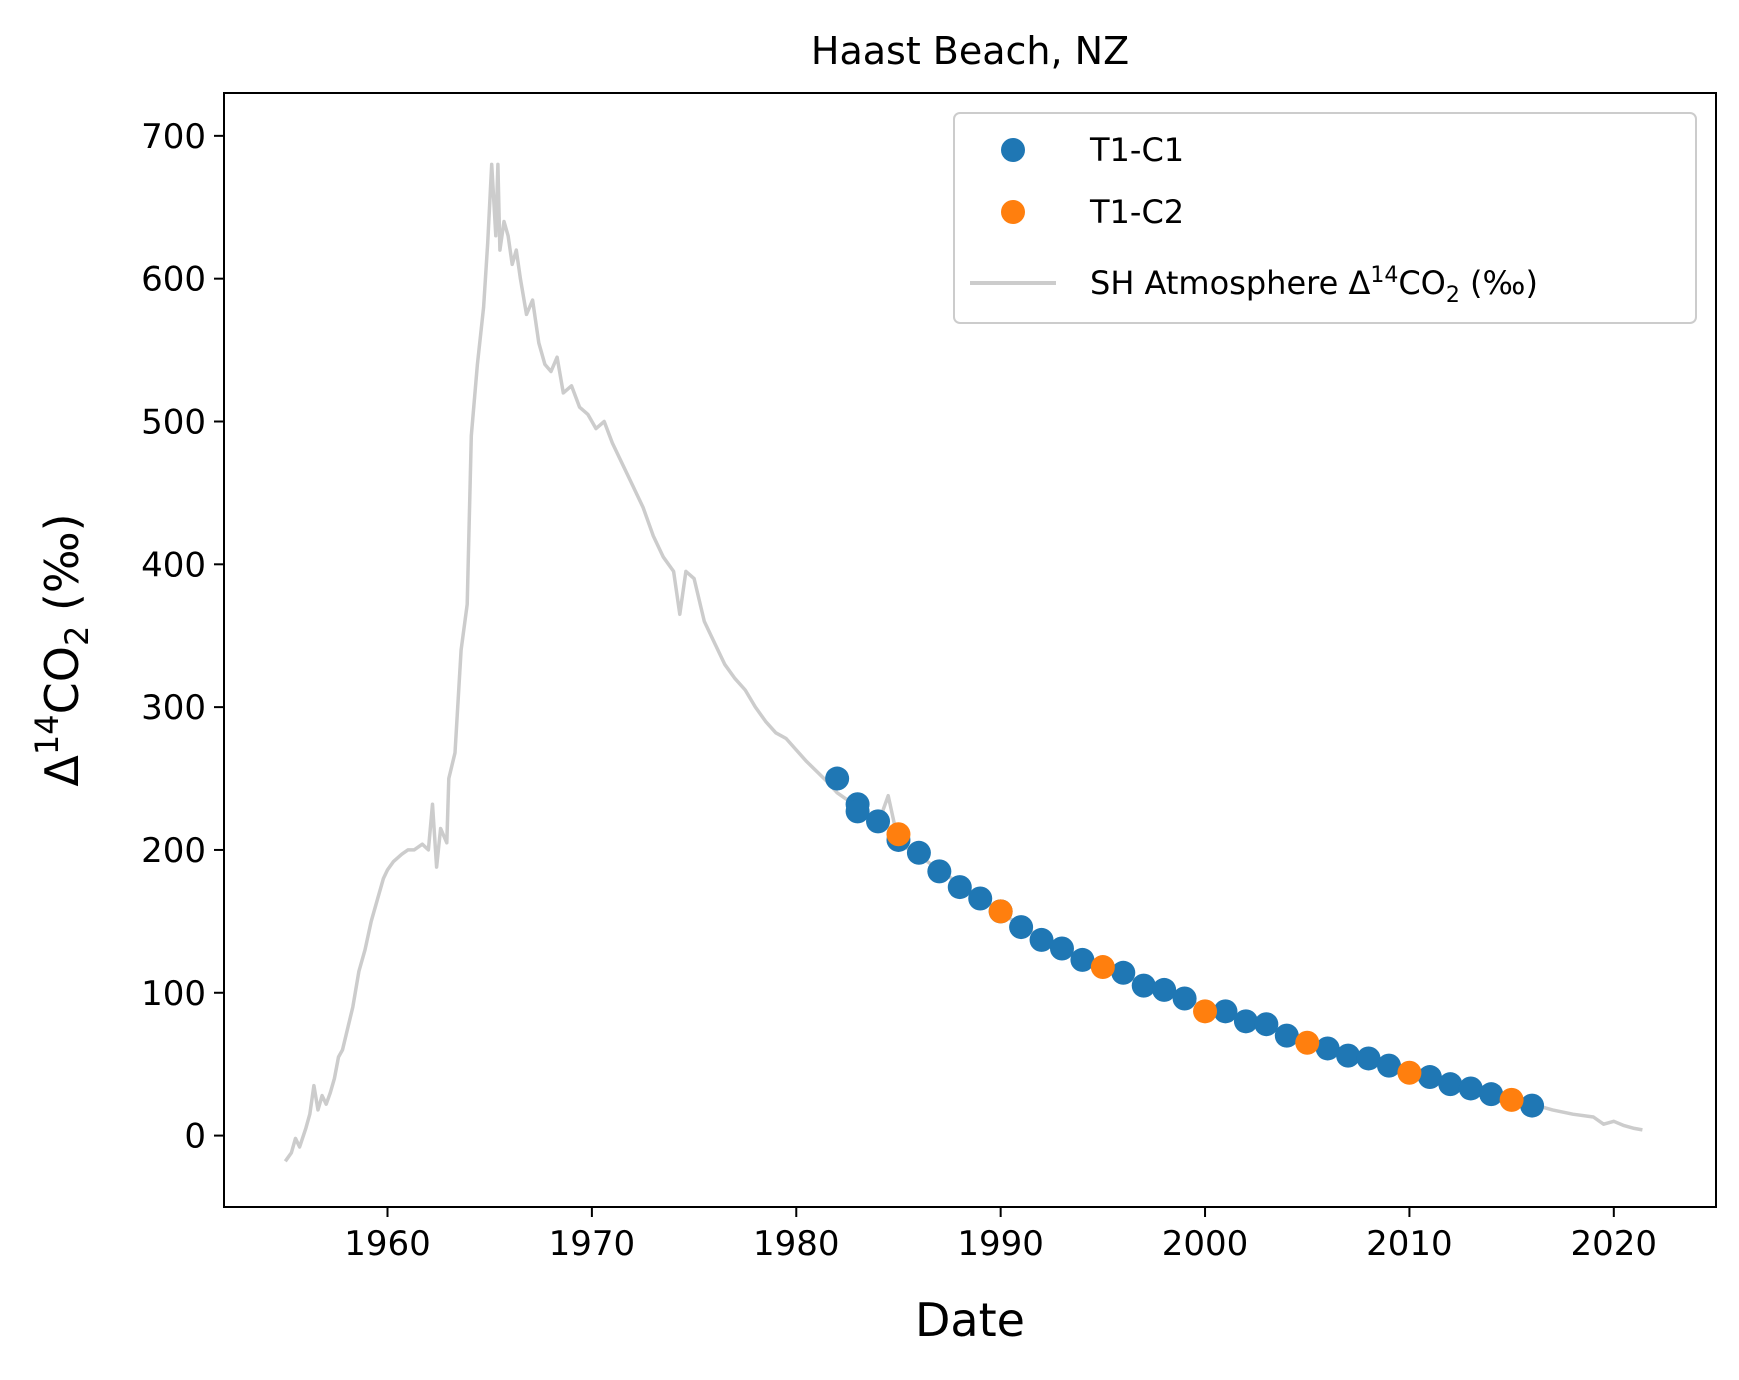 The width and height of the screenshot is (1739, 1380). I want to click on y-tick-label: 600, so click(173, 280).